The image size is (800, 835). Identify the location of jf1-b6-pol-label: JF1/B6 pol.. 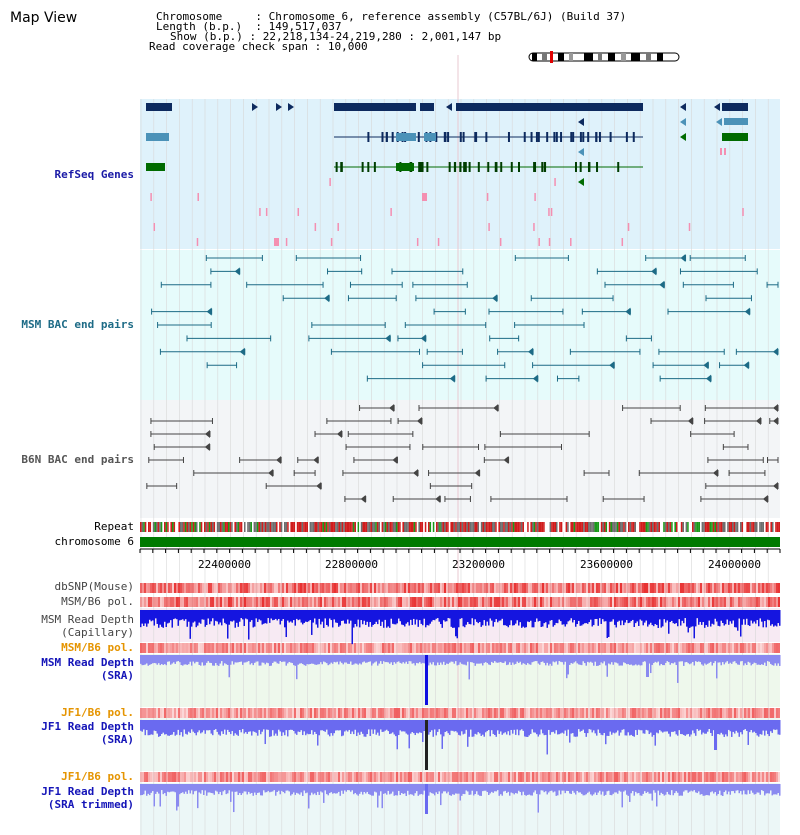
(97, 712).